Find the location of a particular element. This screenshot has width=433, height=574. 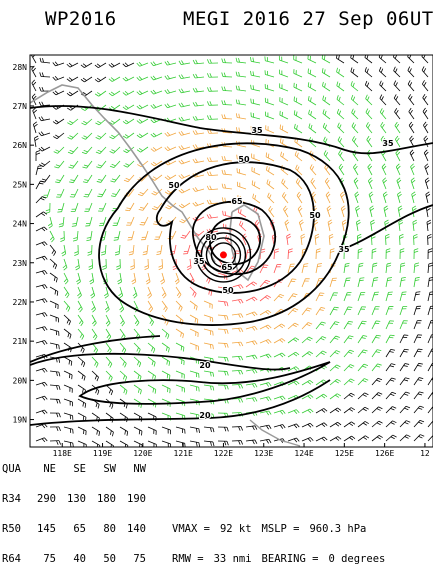

contour-label: 35 is located at coordinates (344, 249).